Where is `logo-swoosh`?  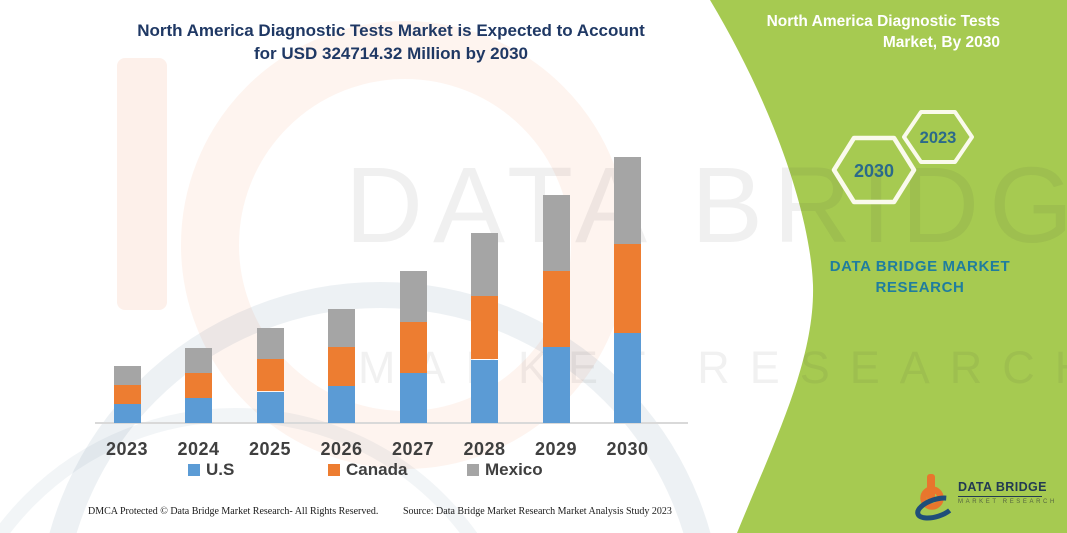 logo-swoosh is located at coordinates (936, 508).